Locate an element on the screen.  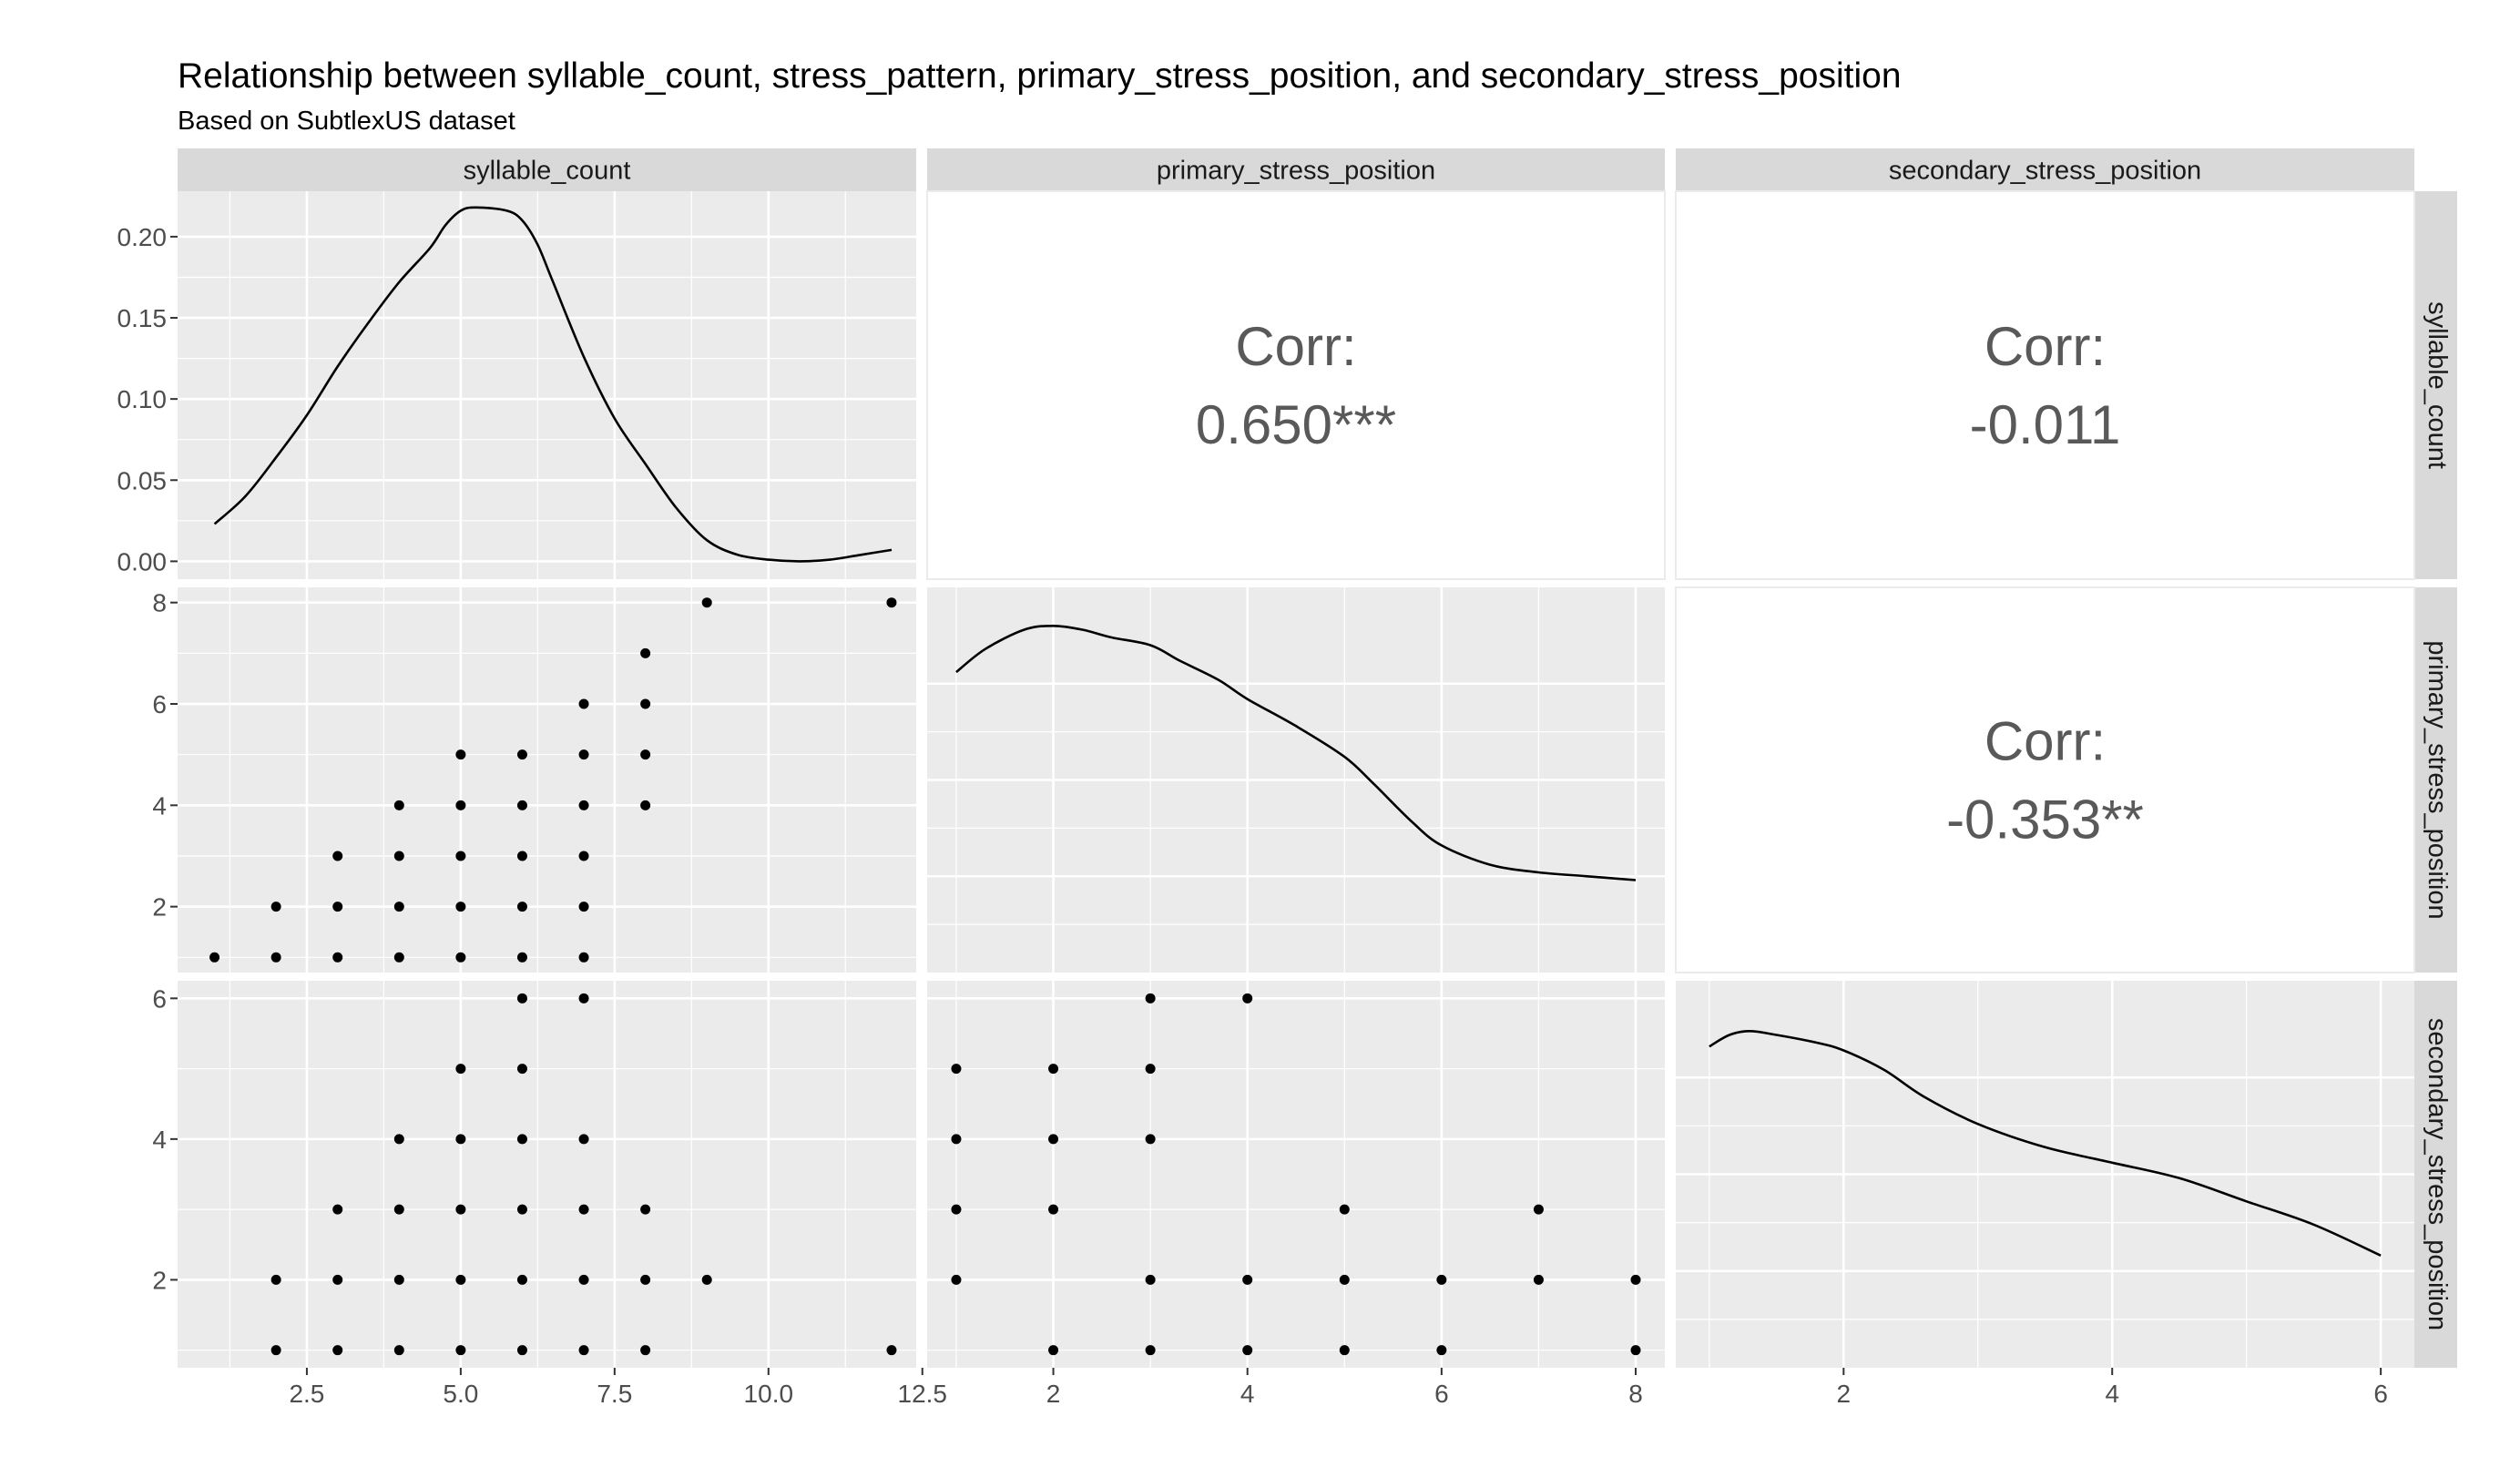
panel-scatter-primary-vs-secondary is located at coordinates (1296, 1174).